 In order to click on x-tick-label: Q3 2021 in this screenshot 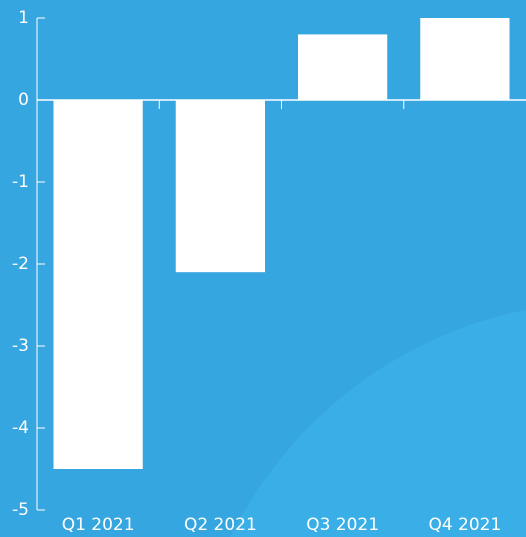, I will do `click(342, 525)`.